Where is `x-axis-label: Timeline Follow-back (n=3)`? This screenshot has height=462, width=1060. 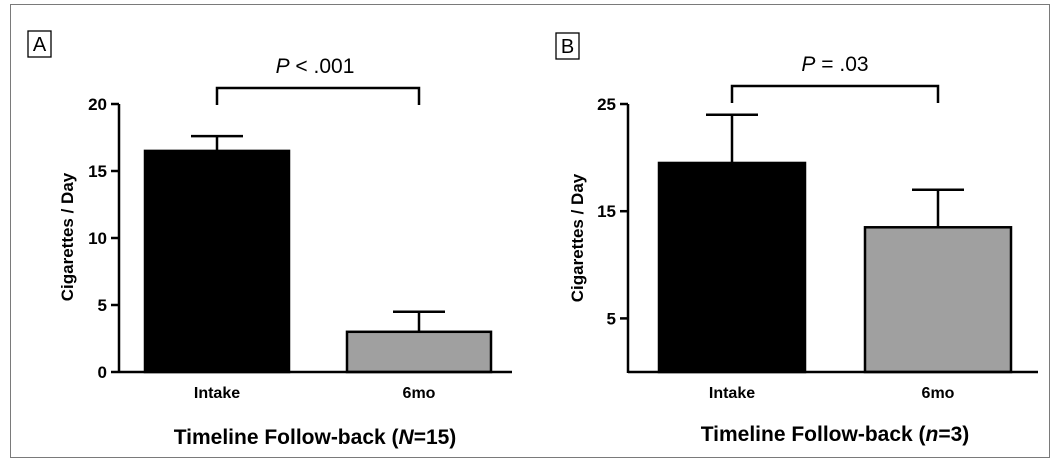 x-axis-label: Timeline Follow-back (n=3) is located at coordinates (835, 434).